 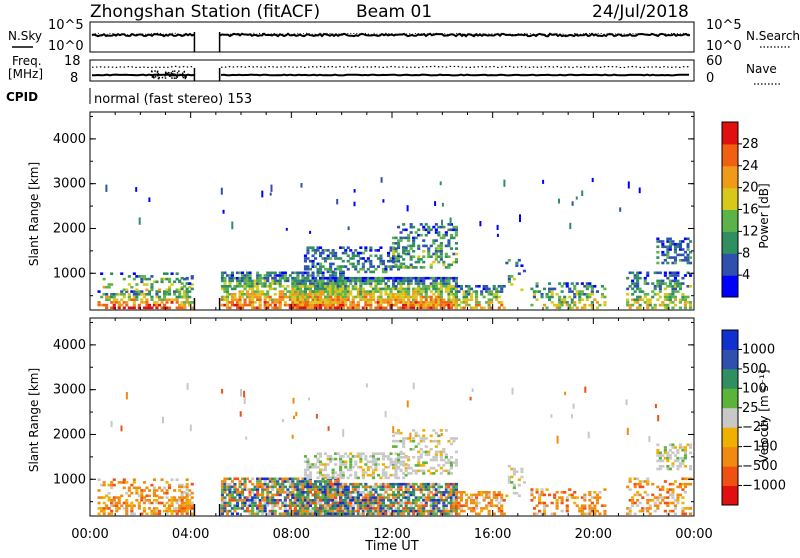 What do you see at coordinates (693, 534) in the screenshot?
I see `x-tick-label: 00:00` at bounding box center [693, 534].